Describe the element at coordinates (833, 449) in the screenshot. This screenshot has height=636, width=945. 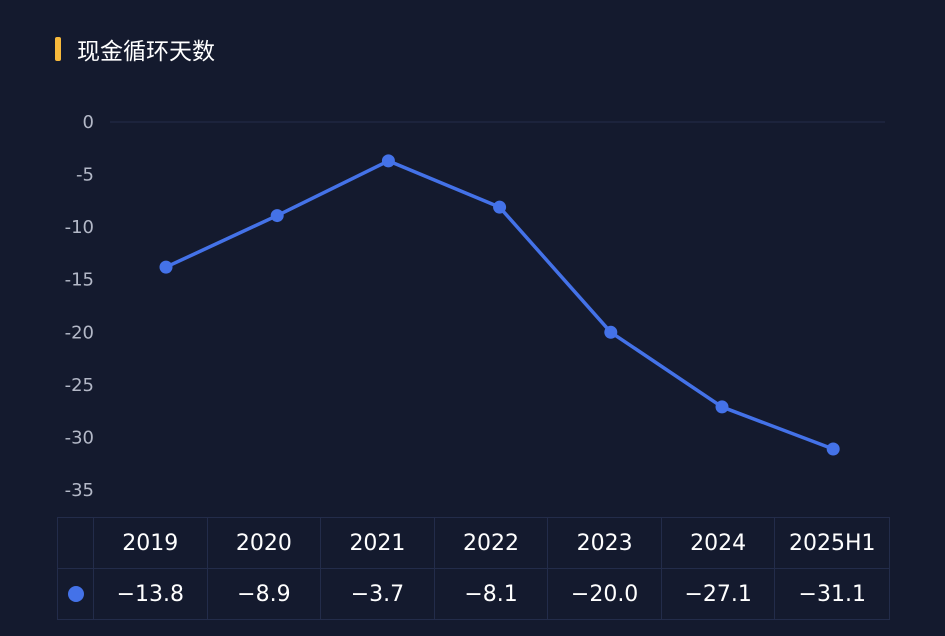
I see `data-point-2025H1` at that location.